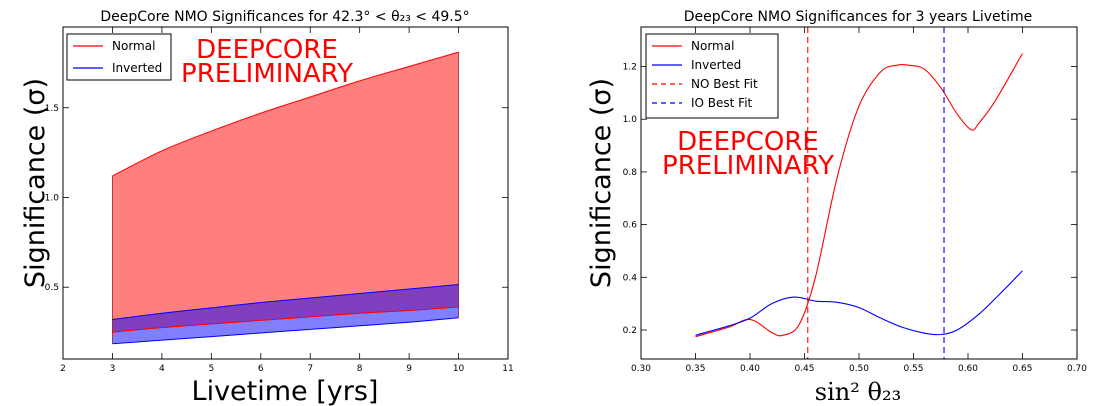 This screenshot has width=1093, height=406. What do you see at coordinates (507, 369) in the screenshot?
I see `left-x-tick-label: 11` at bounding box center [507, 369].